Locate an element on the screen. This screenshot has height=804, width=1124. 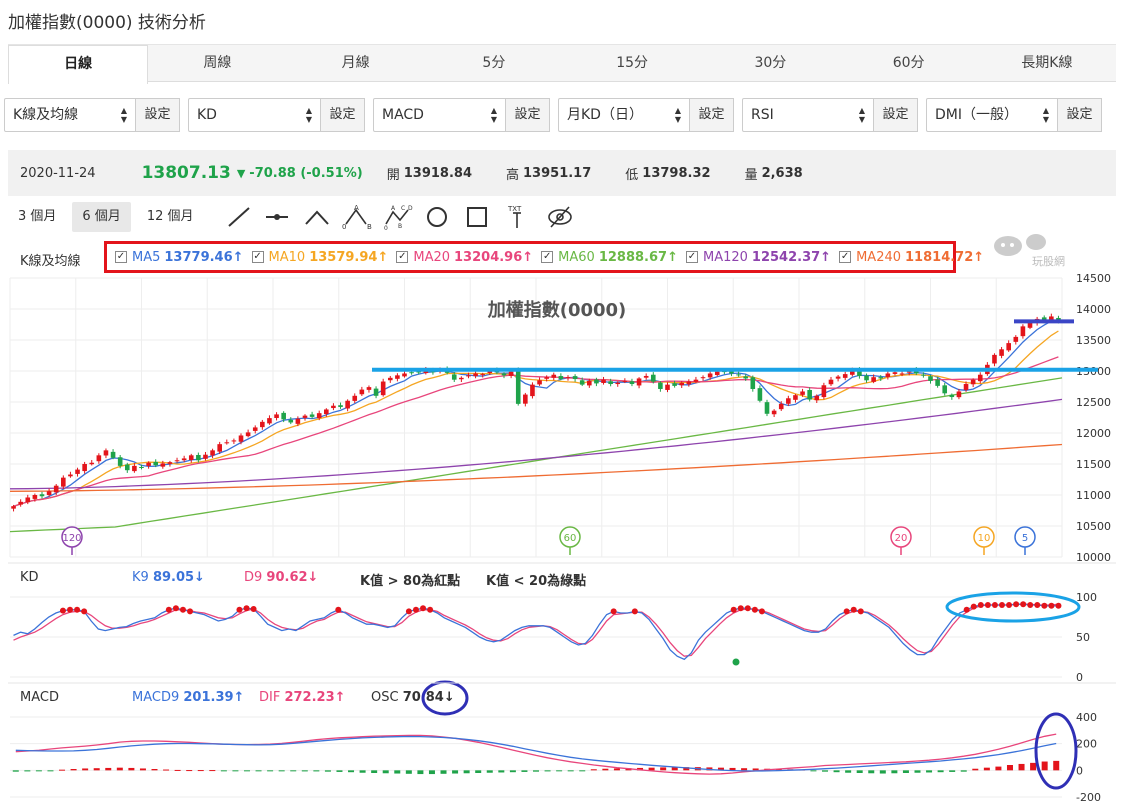
ma-legend-item: ✓ MA240 11814.72↑ is located at coordinates (911, 257).